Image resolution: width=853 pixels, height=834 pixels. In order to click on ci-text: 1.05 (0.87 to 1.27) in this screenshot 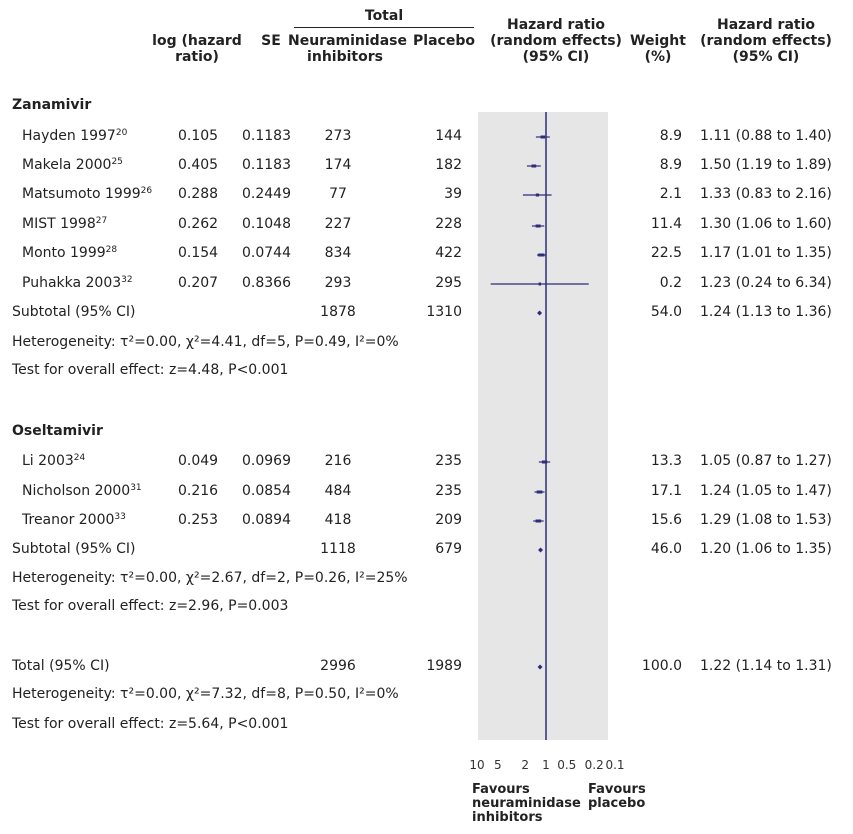, I will do `click(766, 461)`.